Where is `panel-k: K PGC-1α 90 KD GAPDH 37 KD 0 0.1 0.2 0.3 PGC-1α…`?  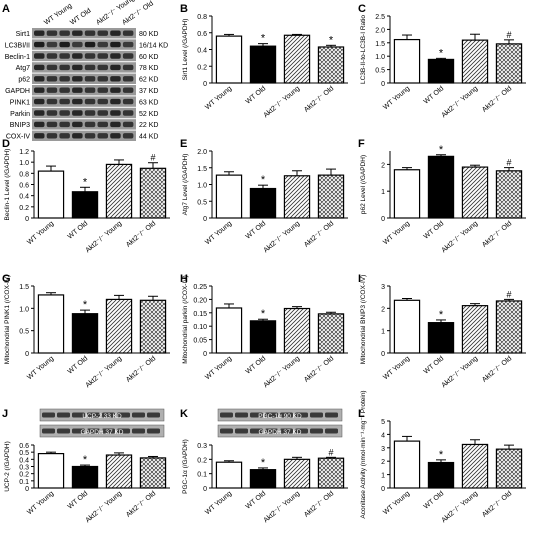 panel-k: K PGC-1α 90 KD GAPDH 37 KD 0 0.1 0.2 0.3 PGC-1α… is located at coordinates (264, 466).